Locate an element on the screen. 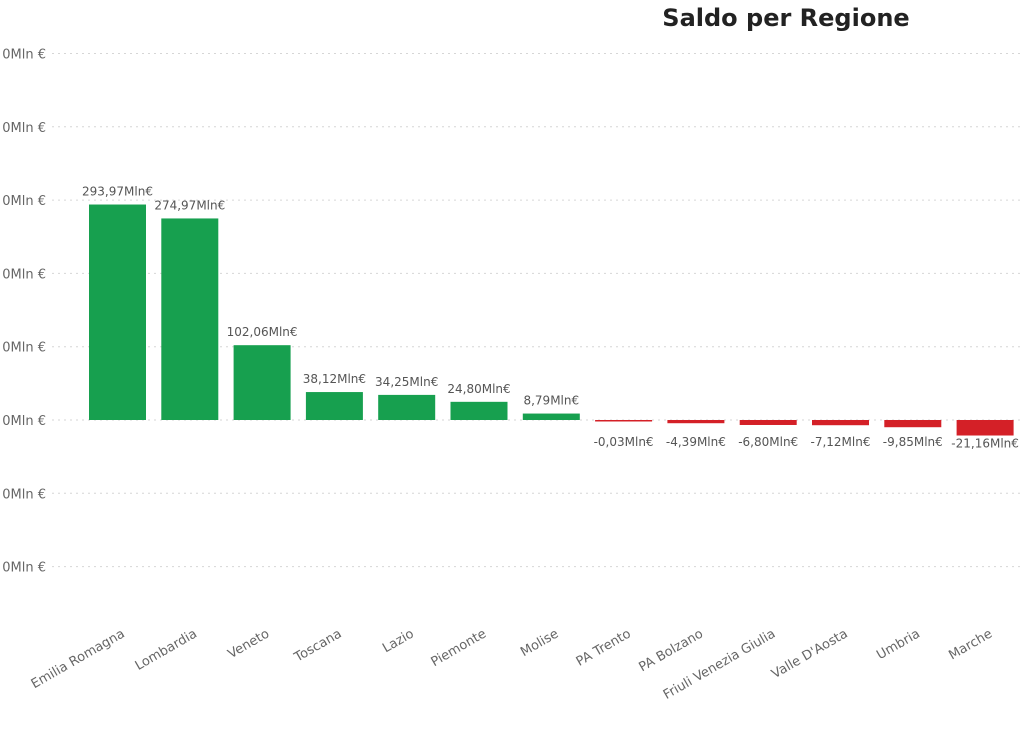  x-tick-label: PA Bolzano is located at coordinates (670, 650).